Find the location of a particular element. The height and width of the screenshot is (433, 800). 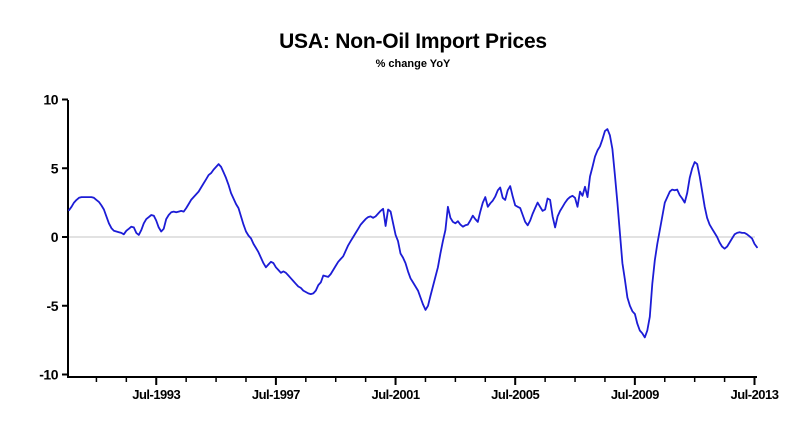

chart-subtitle: % change YoY is located at coordinates (413, 64).